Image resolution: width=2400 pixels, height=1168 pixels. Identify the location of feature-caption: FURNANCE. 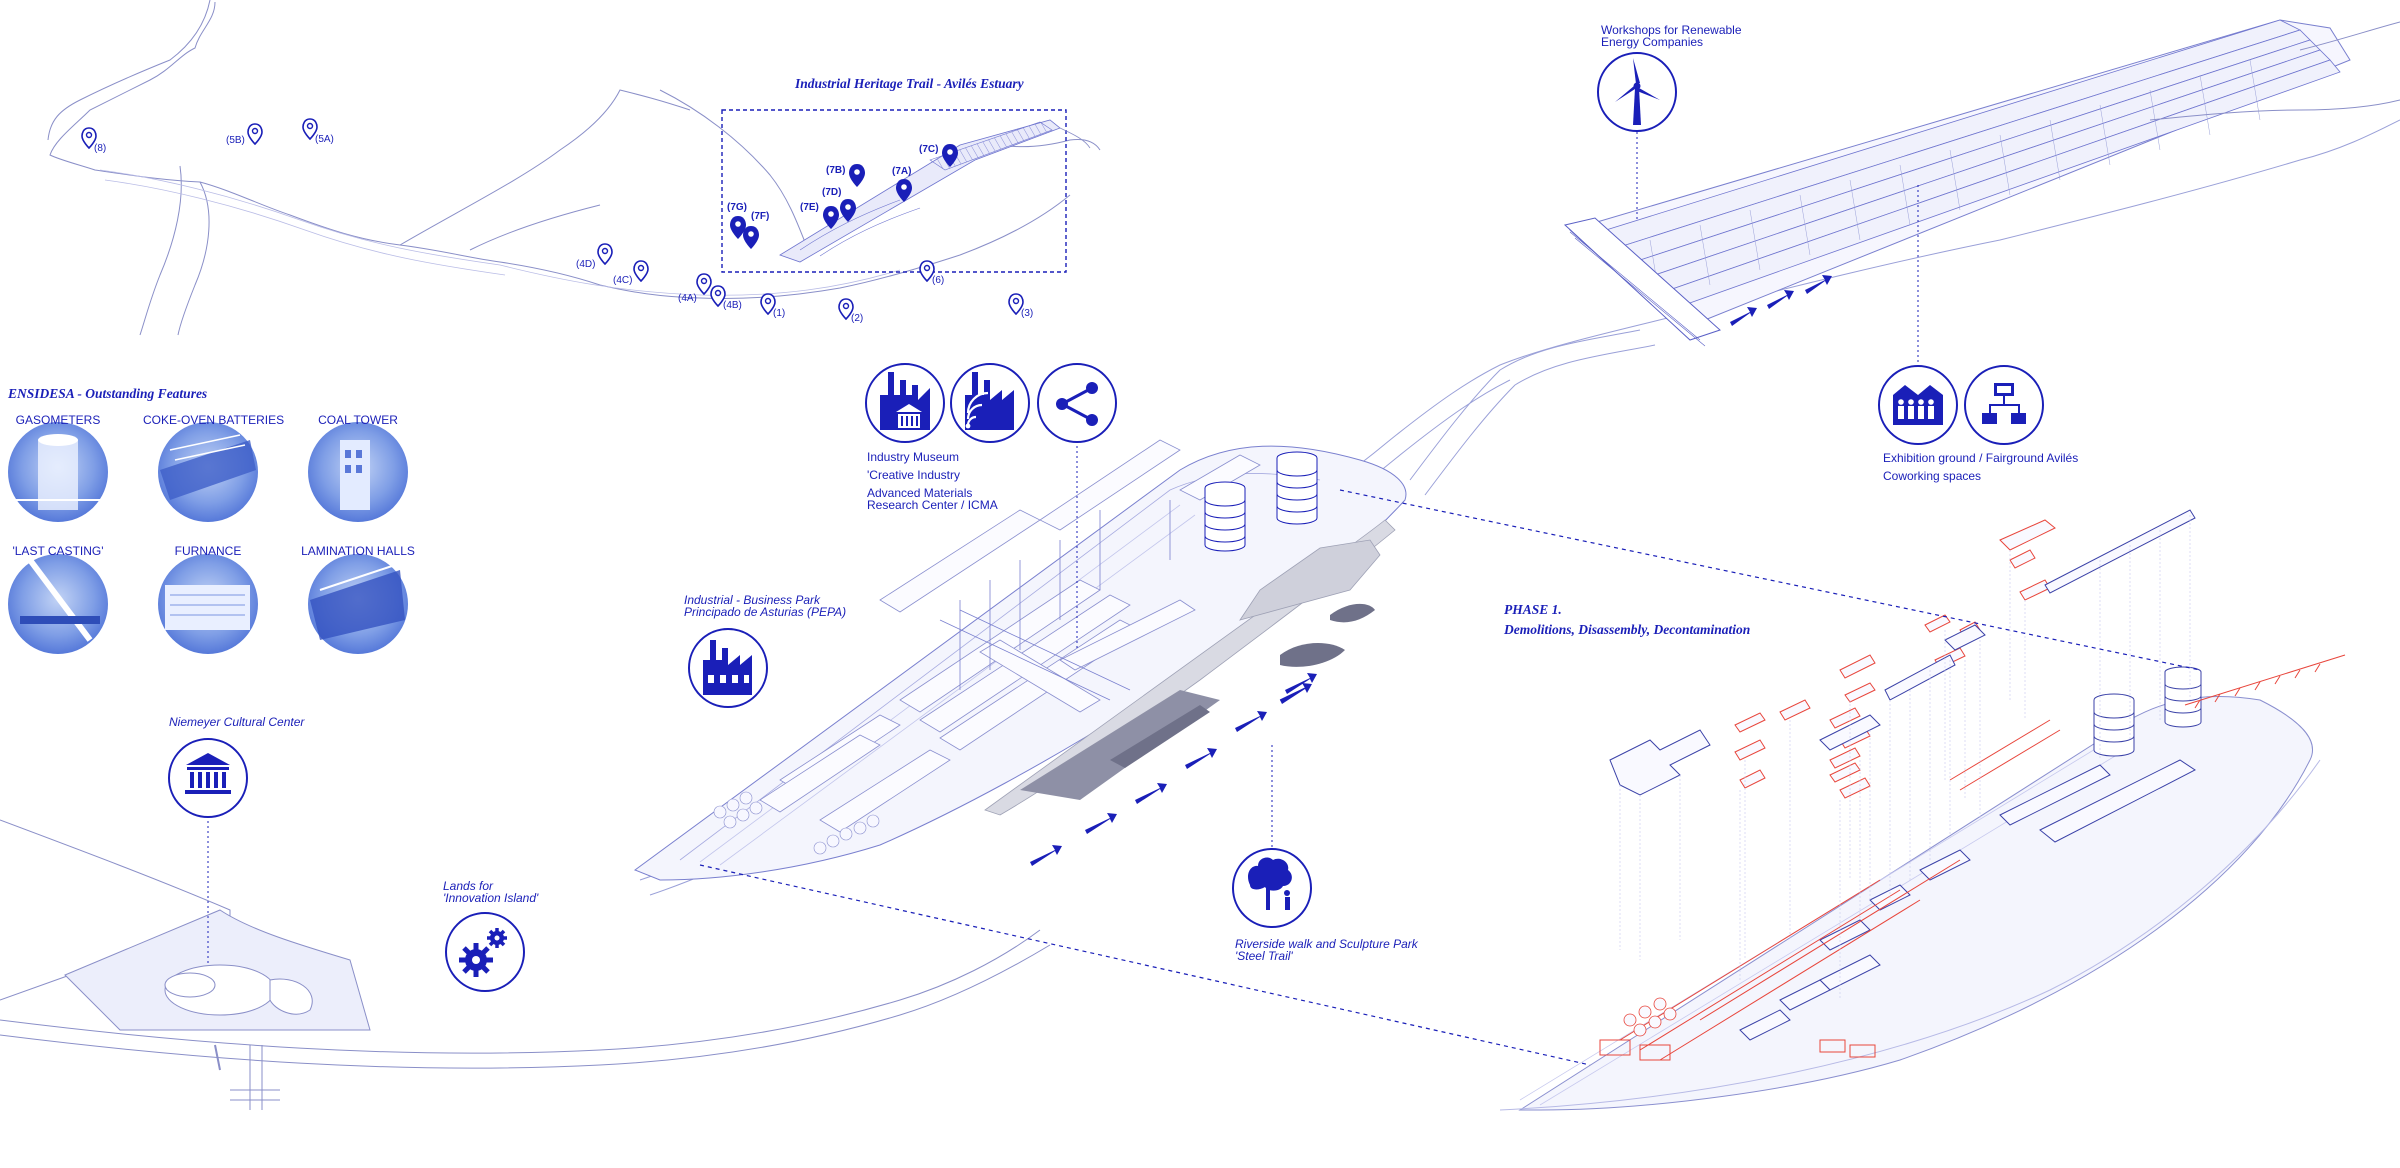
(208, 551).